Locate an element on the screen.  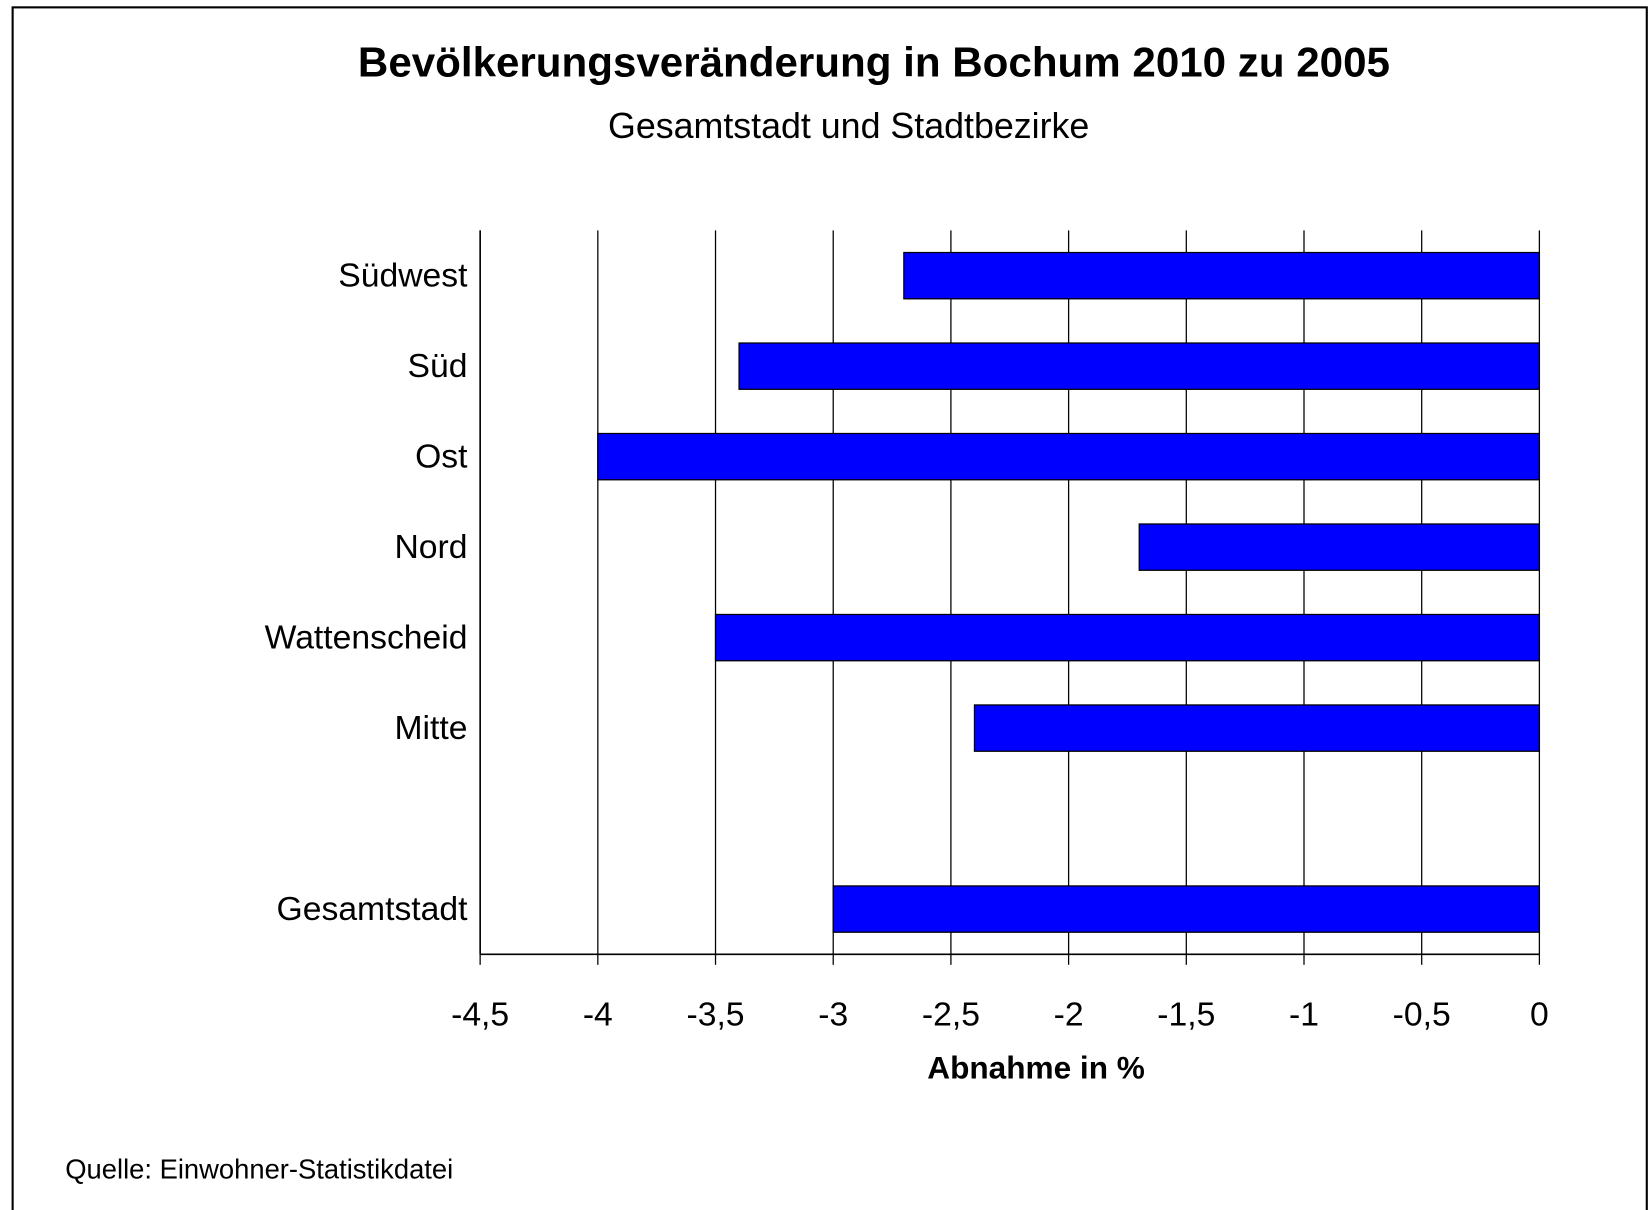
x-tick-label: 0 is located at coordinates (1539, 1014).